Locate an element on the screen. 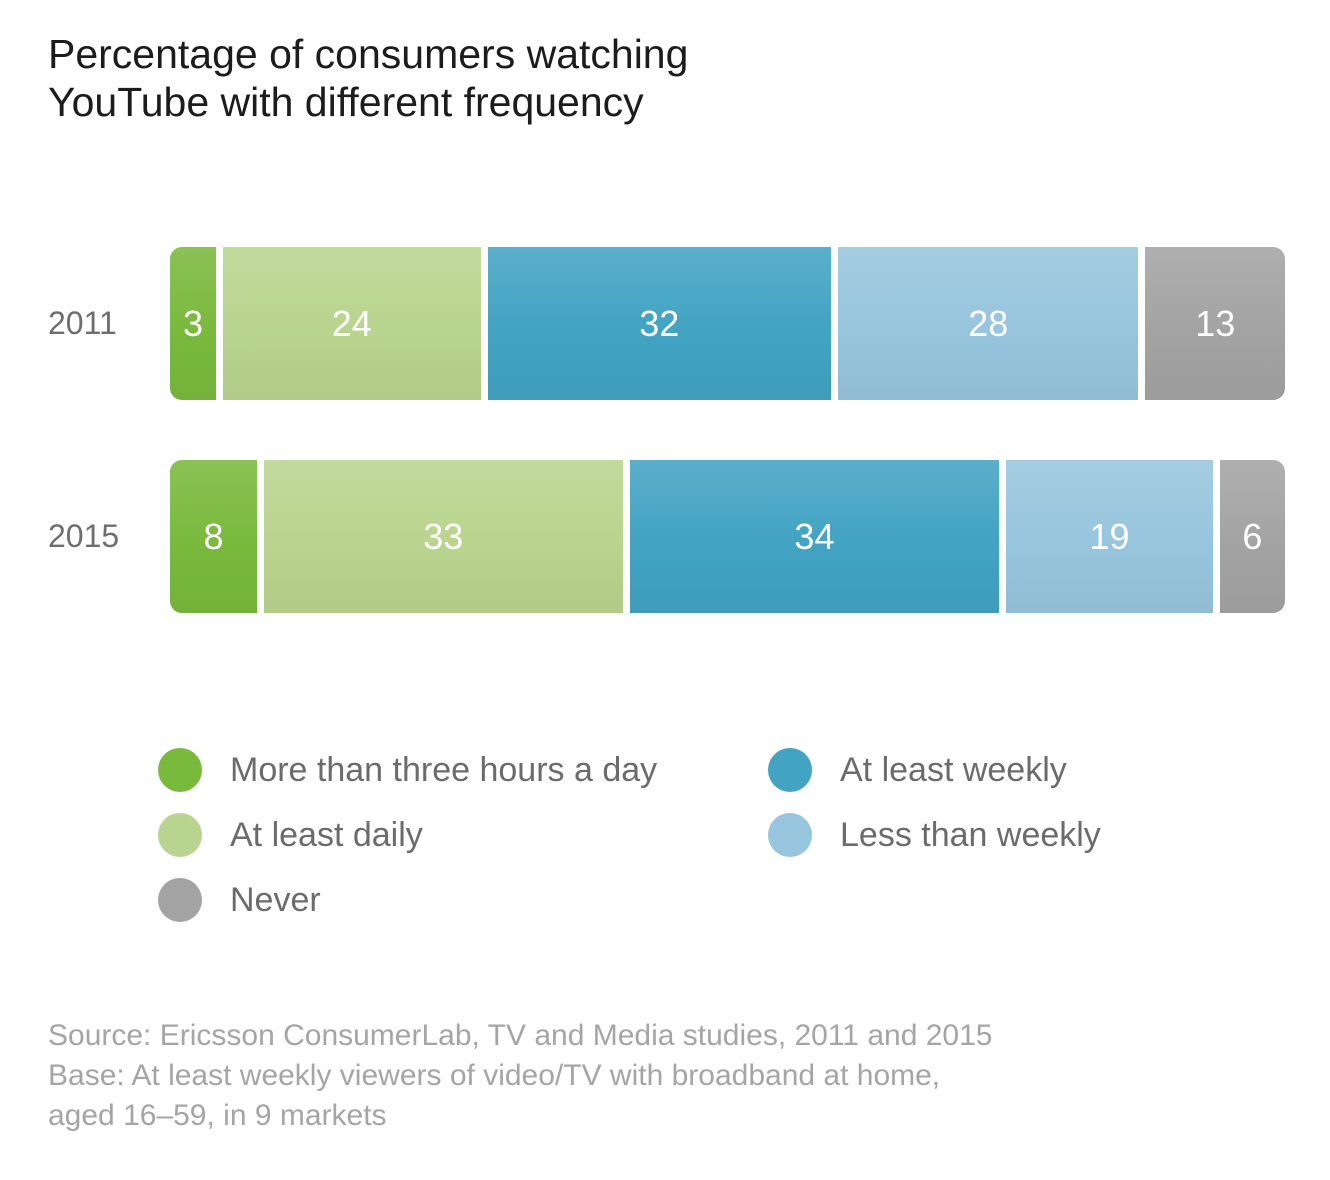 This screenshot has height=1180, width=1330. source-line: aged 16–59, in 9 markets is located at coordinates (217, 1115).